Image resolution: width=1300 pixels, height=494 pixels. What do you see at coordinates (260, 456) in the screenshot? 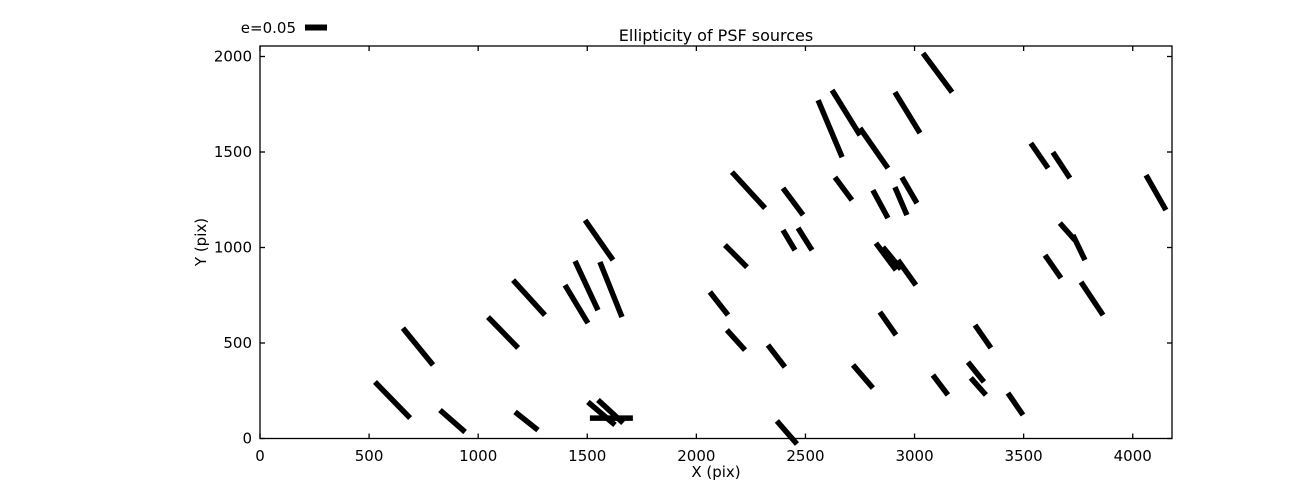
I see `x-tick-label: 0` at bounding box center [260, 456].